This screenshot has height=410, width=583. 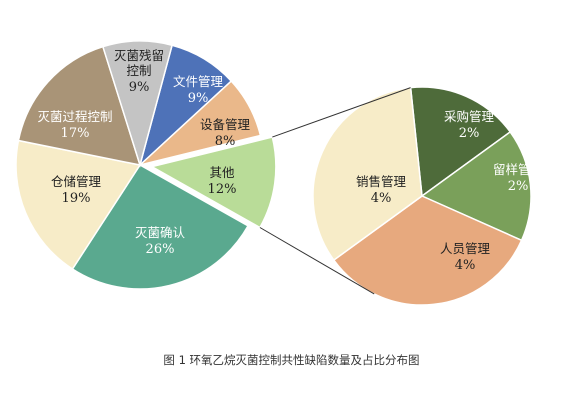 I want to click on detail-slice-value-1: 2%, so click(x=518, y=186).